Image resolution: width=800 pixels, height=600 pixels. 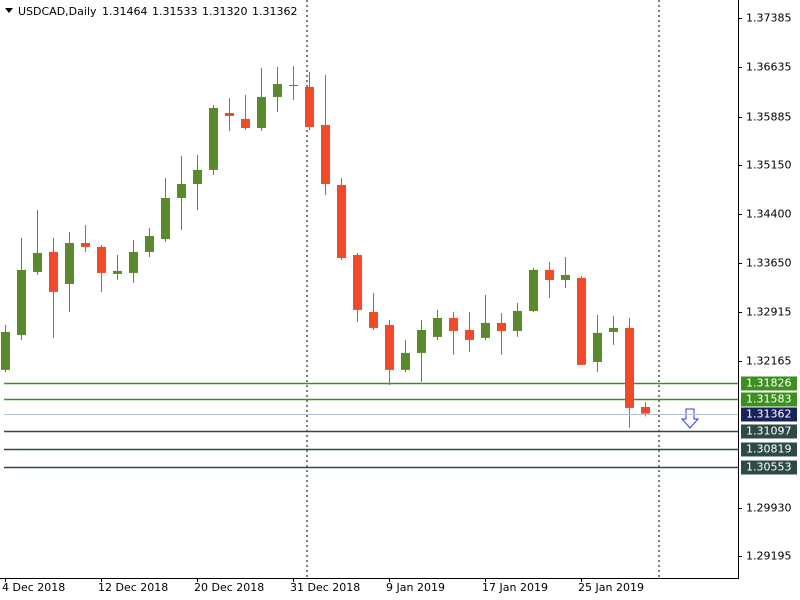 What do you see at coordinates (769, 117) in the screenshot?
I see `y-tick-label: 1.35885` at bounding box center [769, 117].